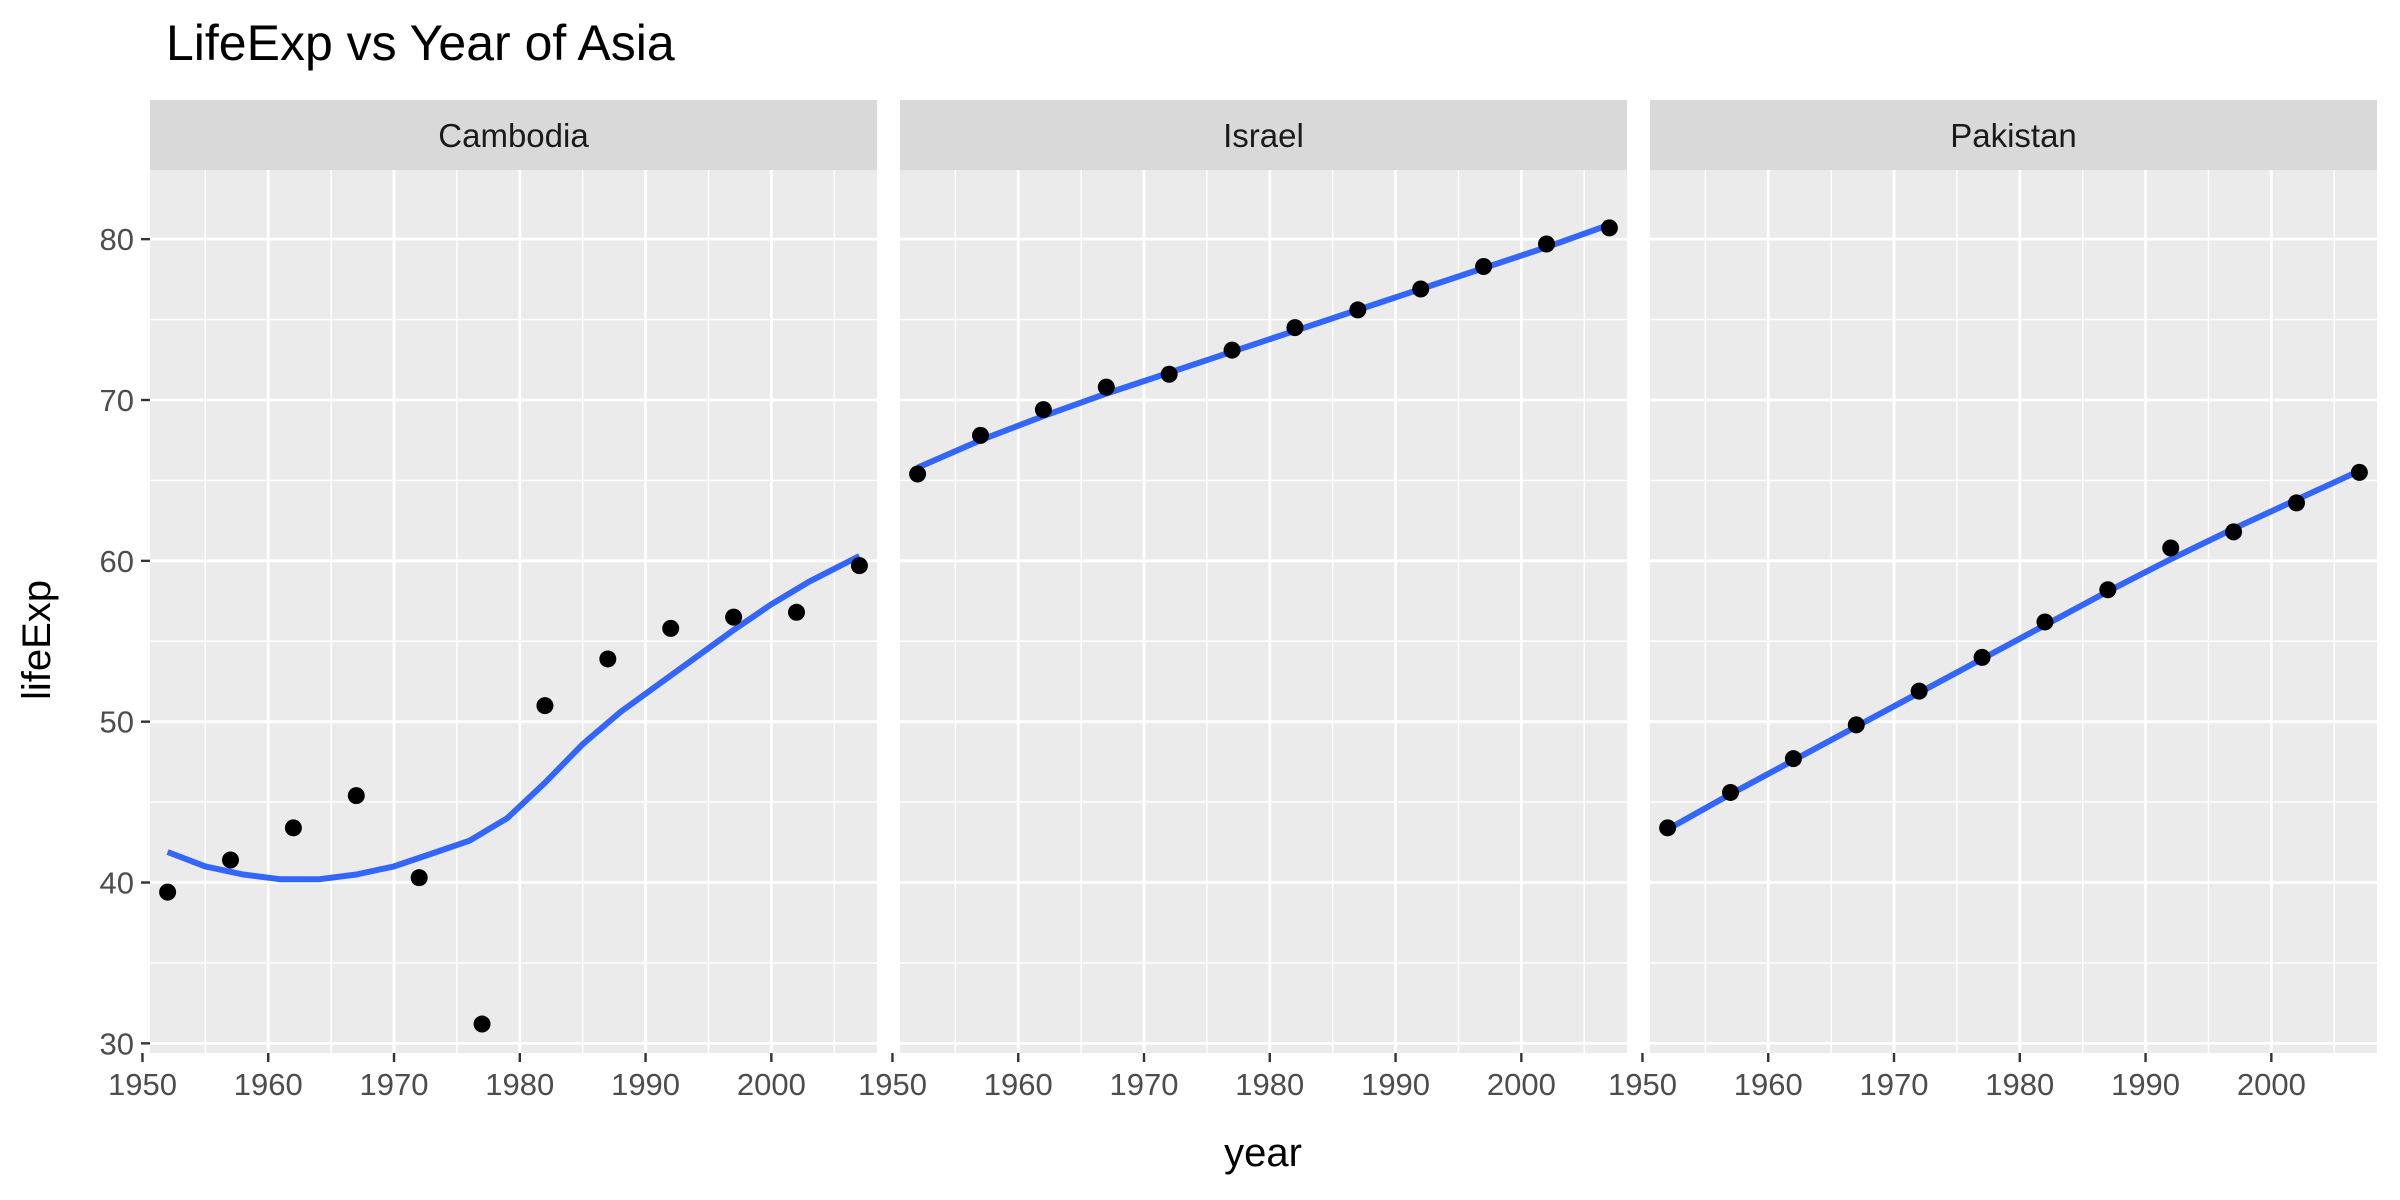 The height and width of the screenshot is (1200, 2400). I want to click on y-tick-label: 80, so click(117, 239).